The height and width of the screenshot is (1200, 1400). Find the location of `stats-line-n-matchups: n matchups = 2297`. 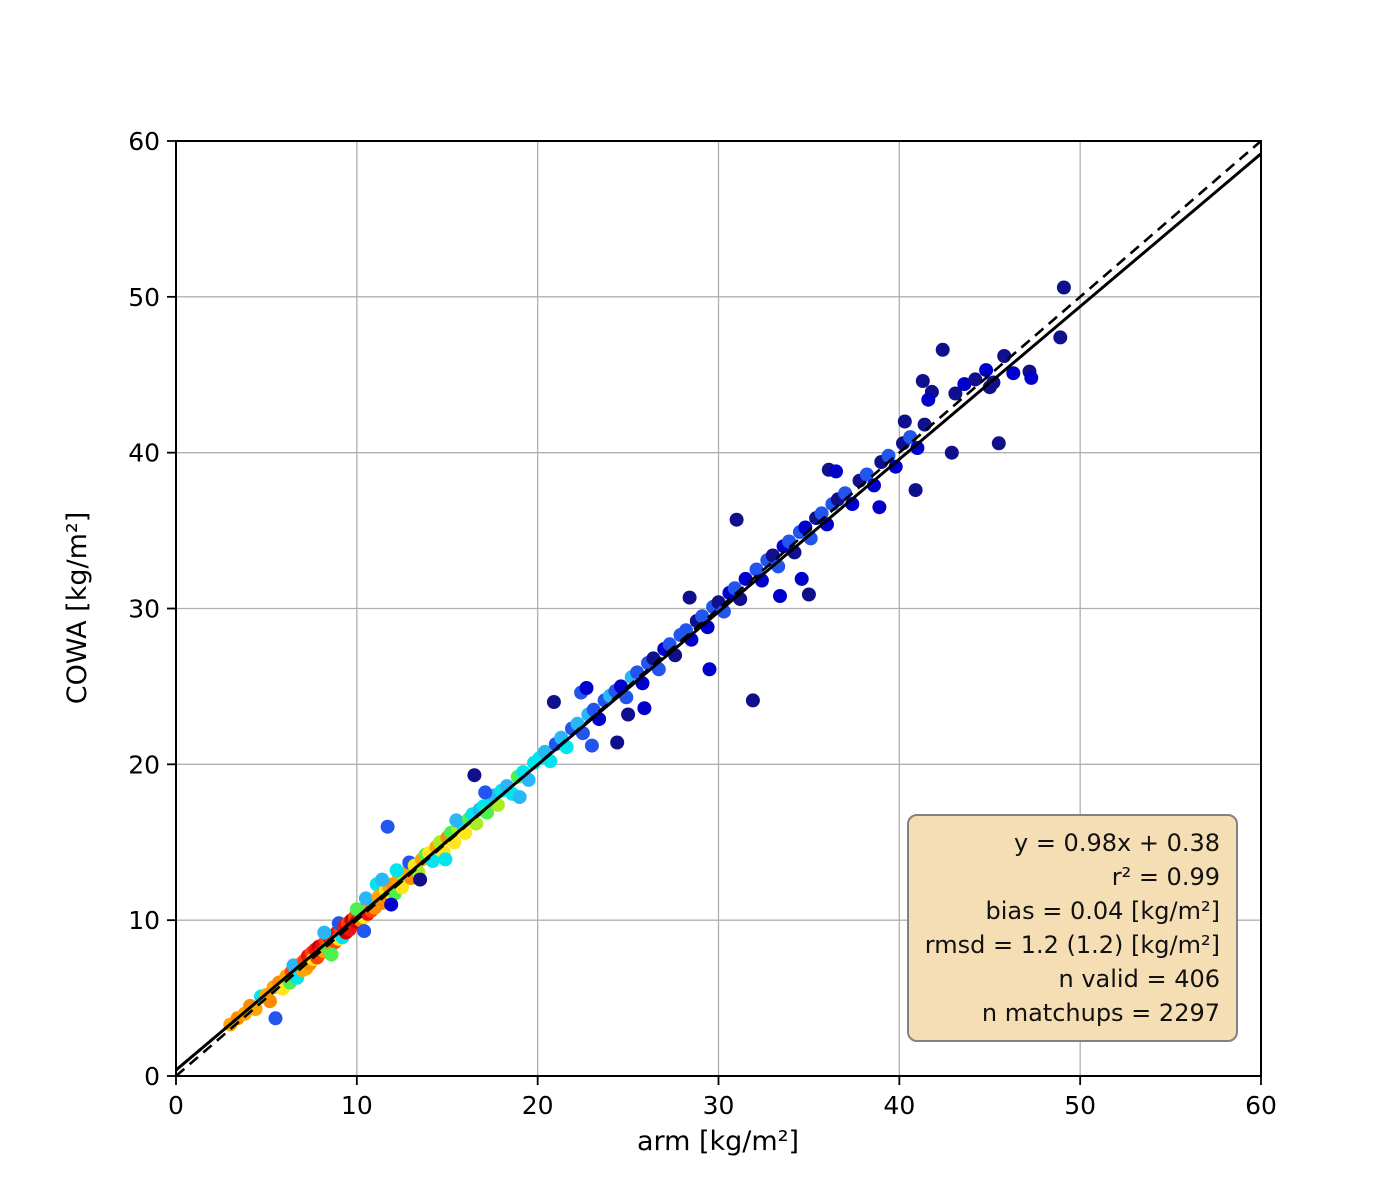

stats-line-n-matchups: n matchups = 2297 is located at coordinates (1100, 1013).